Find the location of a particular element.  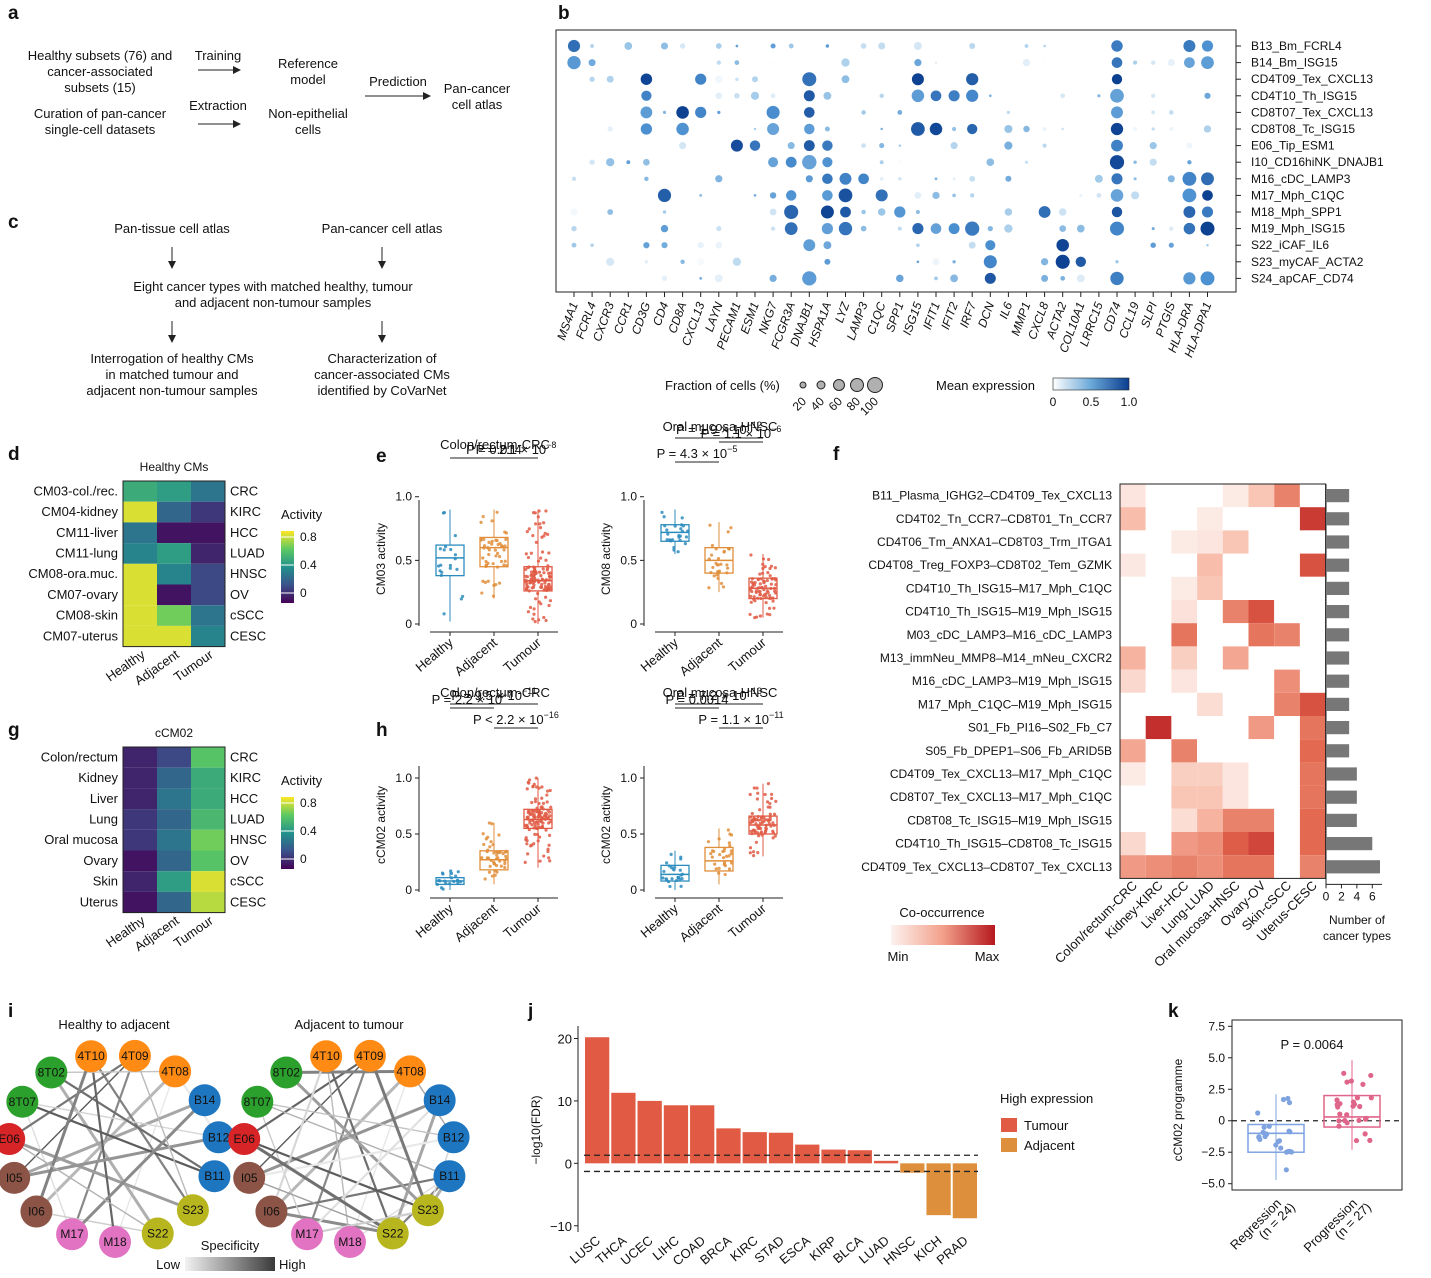

c-bottom-right-line2: cancer-associated CMs is located at coordinates (382, 374).